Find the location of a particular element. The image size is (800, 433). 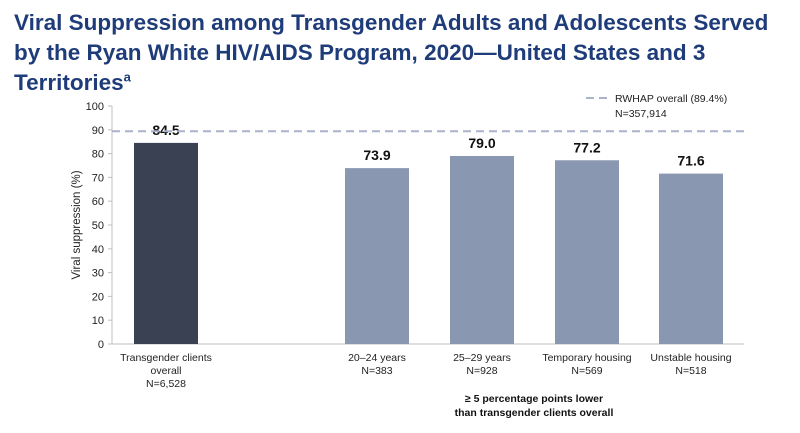

x-category-n-1: N=6,528 is located at coordinates (166, 384).